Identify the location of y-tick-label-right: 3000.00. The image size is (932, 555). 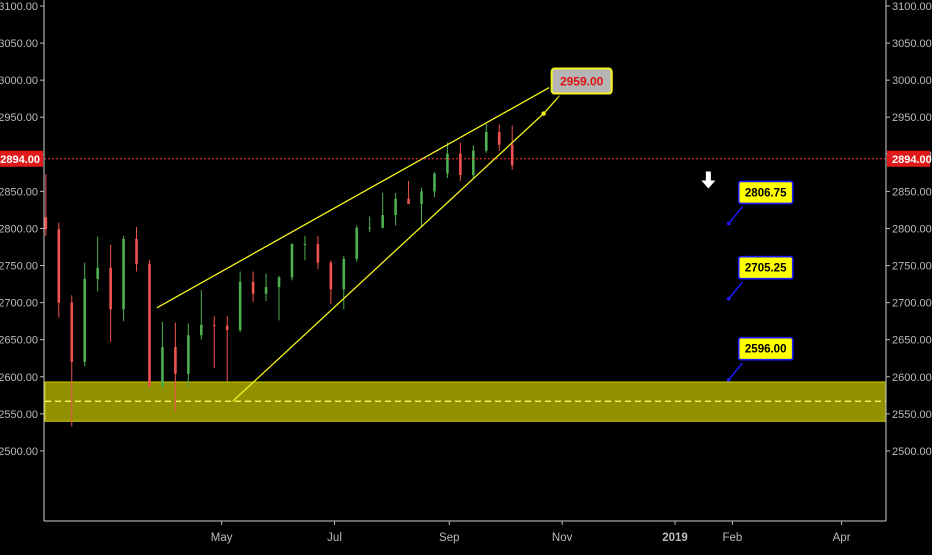
(912, 81).